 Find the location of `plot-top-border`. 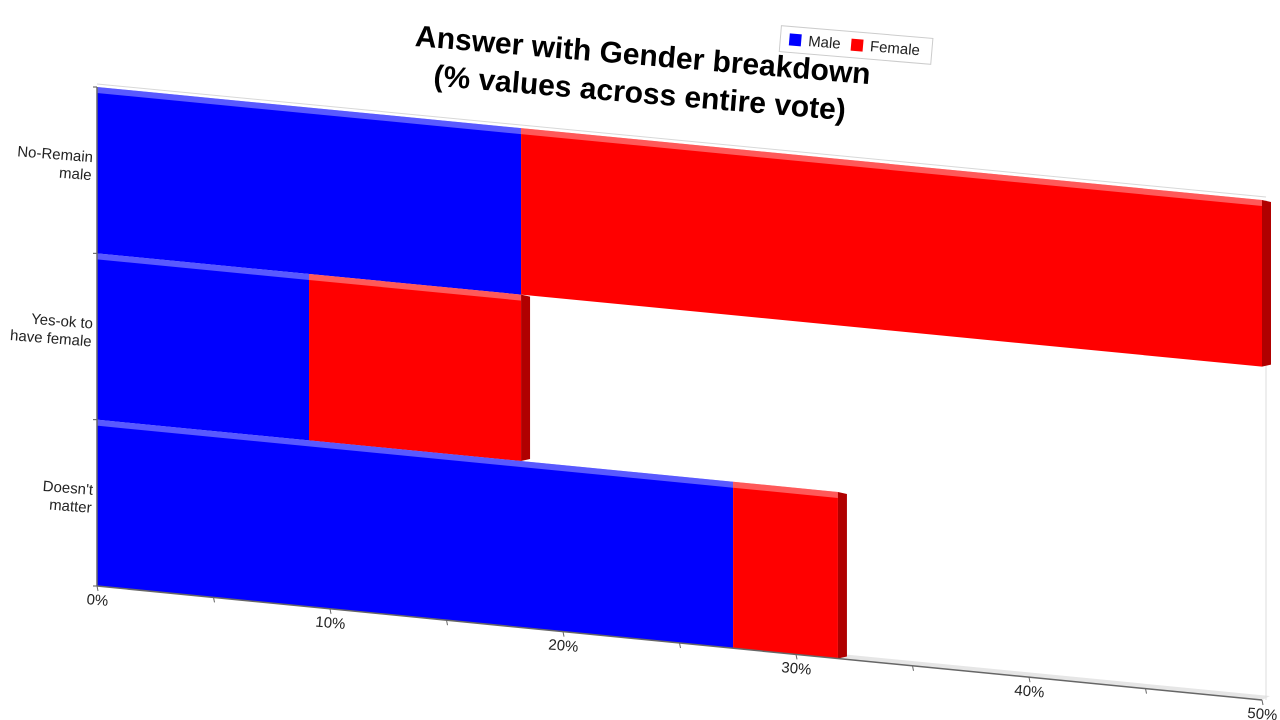

plot-top-border is located at coordinates (681, 140).